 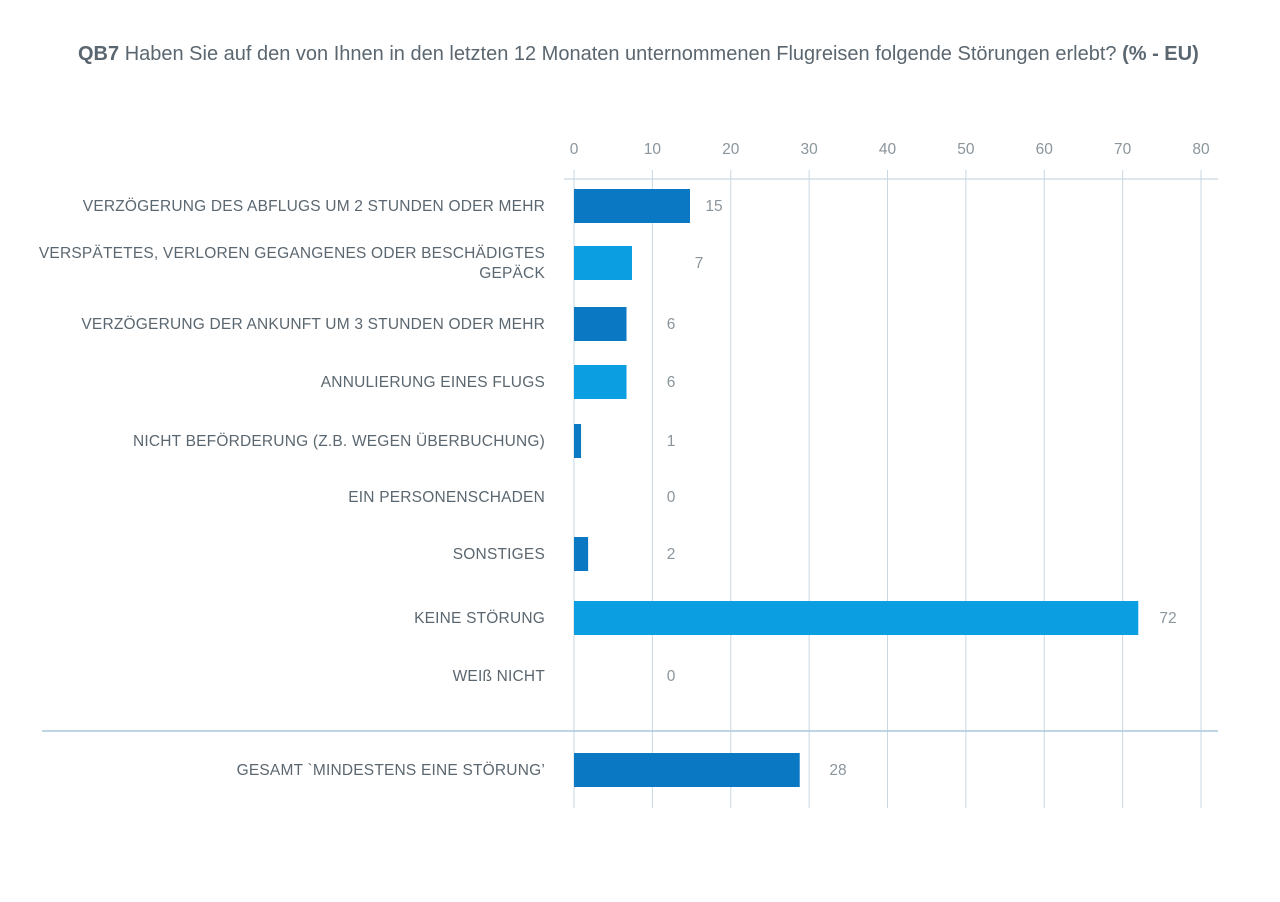 I want to click on x-tick-label: 70, so click(x=1123, y=149).